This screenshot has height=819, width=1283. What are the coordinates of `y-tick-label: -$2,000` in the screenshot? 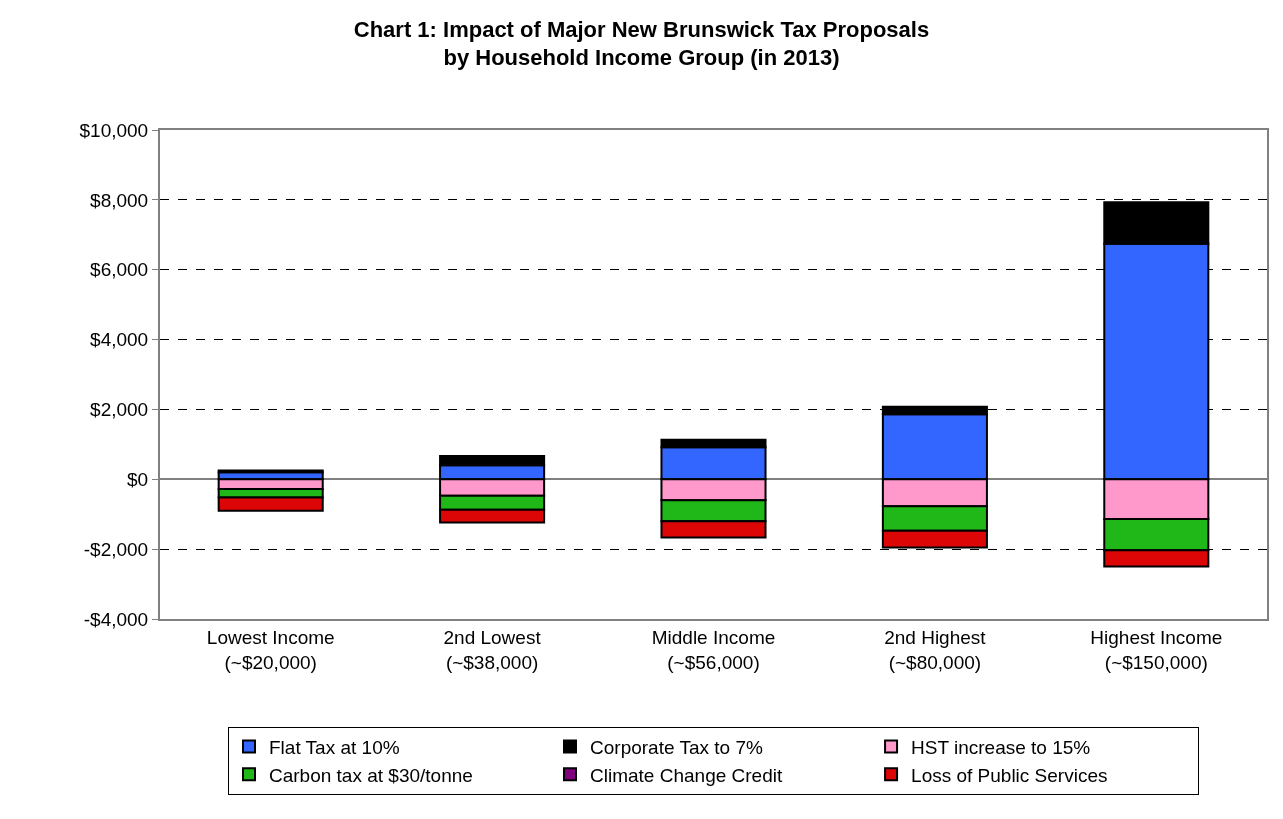 It's located at (116, 549).